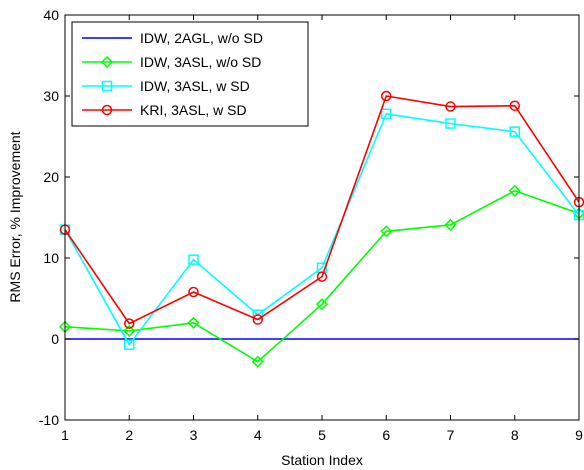  Describe the element at coordinates (129, 435) in the screenshot. I see `x-tick-label: 2` at that location.